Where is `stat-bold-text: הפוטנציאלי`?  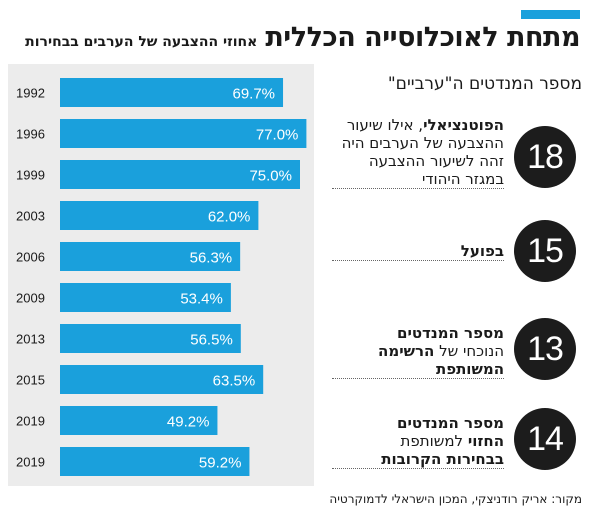
stat-bold-text: הפוטנציאלי is located at coordinates (463, 125).